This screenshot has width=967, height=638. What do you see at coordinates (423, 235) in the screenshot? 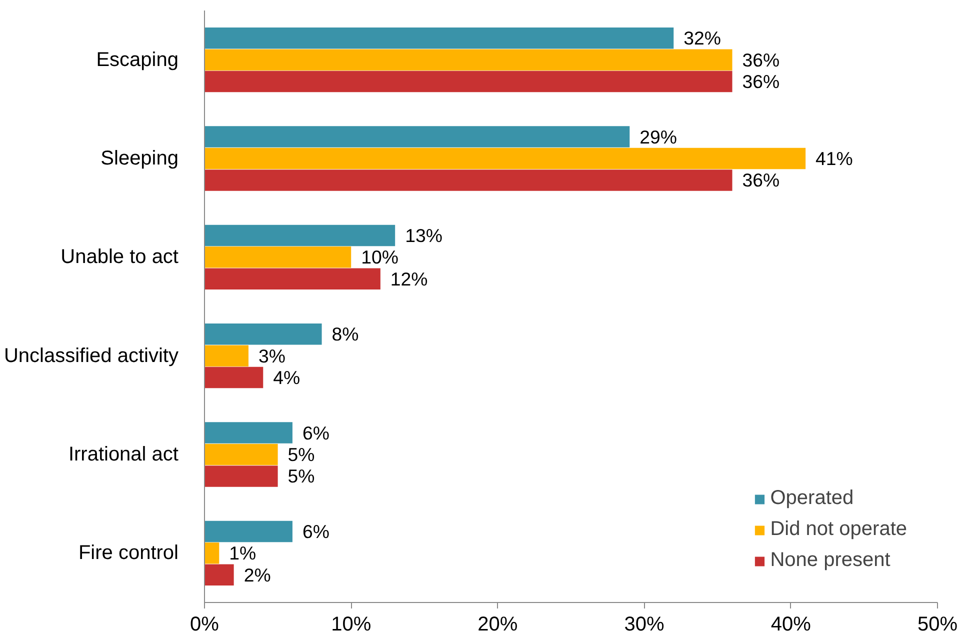
I see `data-label: 13%` at bounding box center [423, 235].